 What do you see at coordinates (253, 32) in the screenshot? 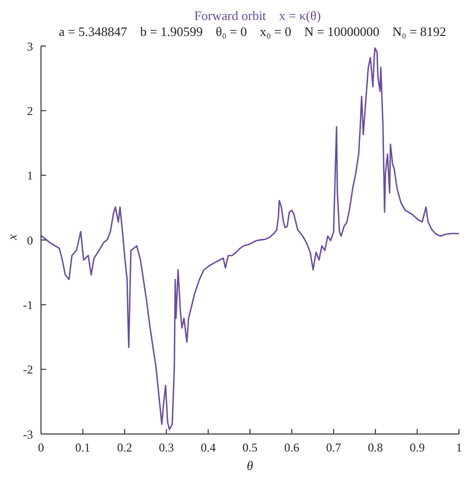
I see `chart-subtitle: a = 5.348847 b = 1.90599 θ₀ = 0 x₀ = 0 N = 10000000 N₀ = 8192` at bounding box center [253, 32].